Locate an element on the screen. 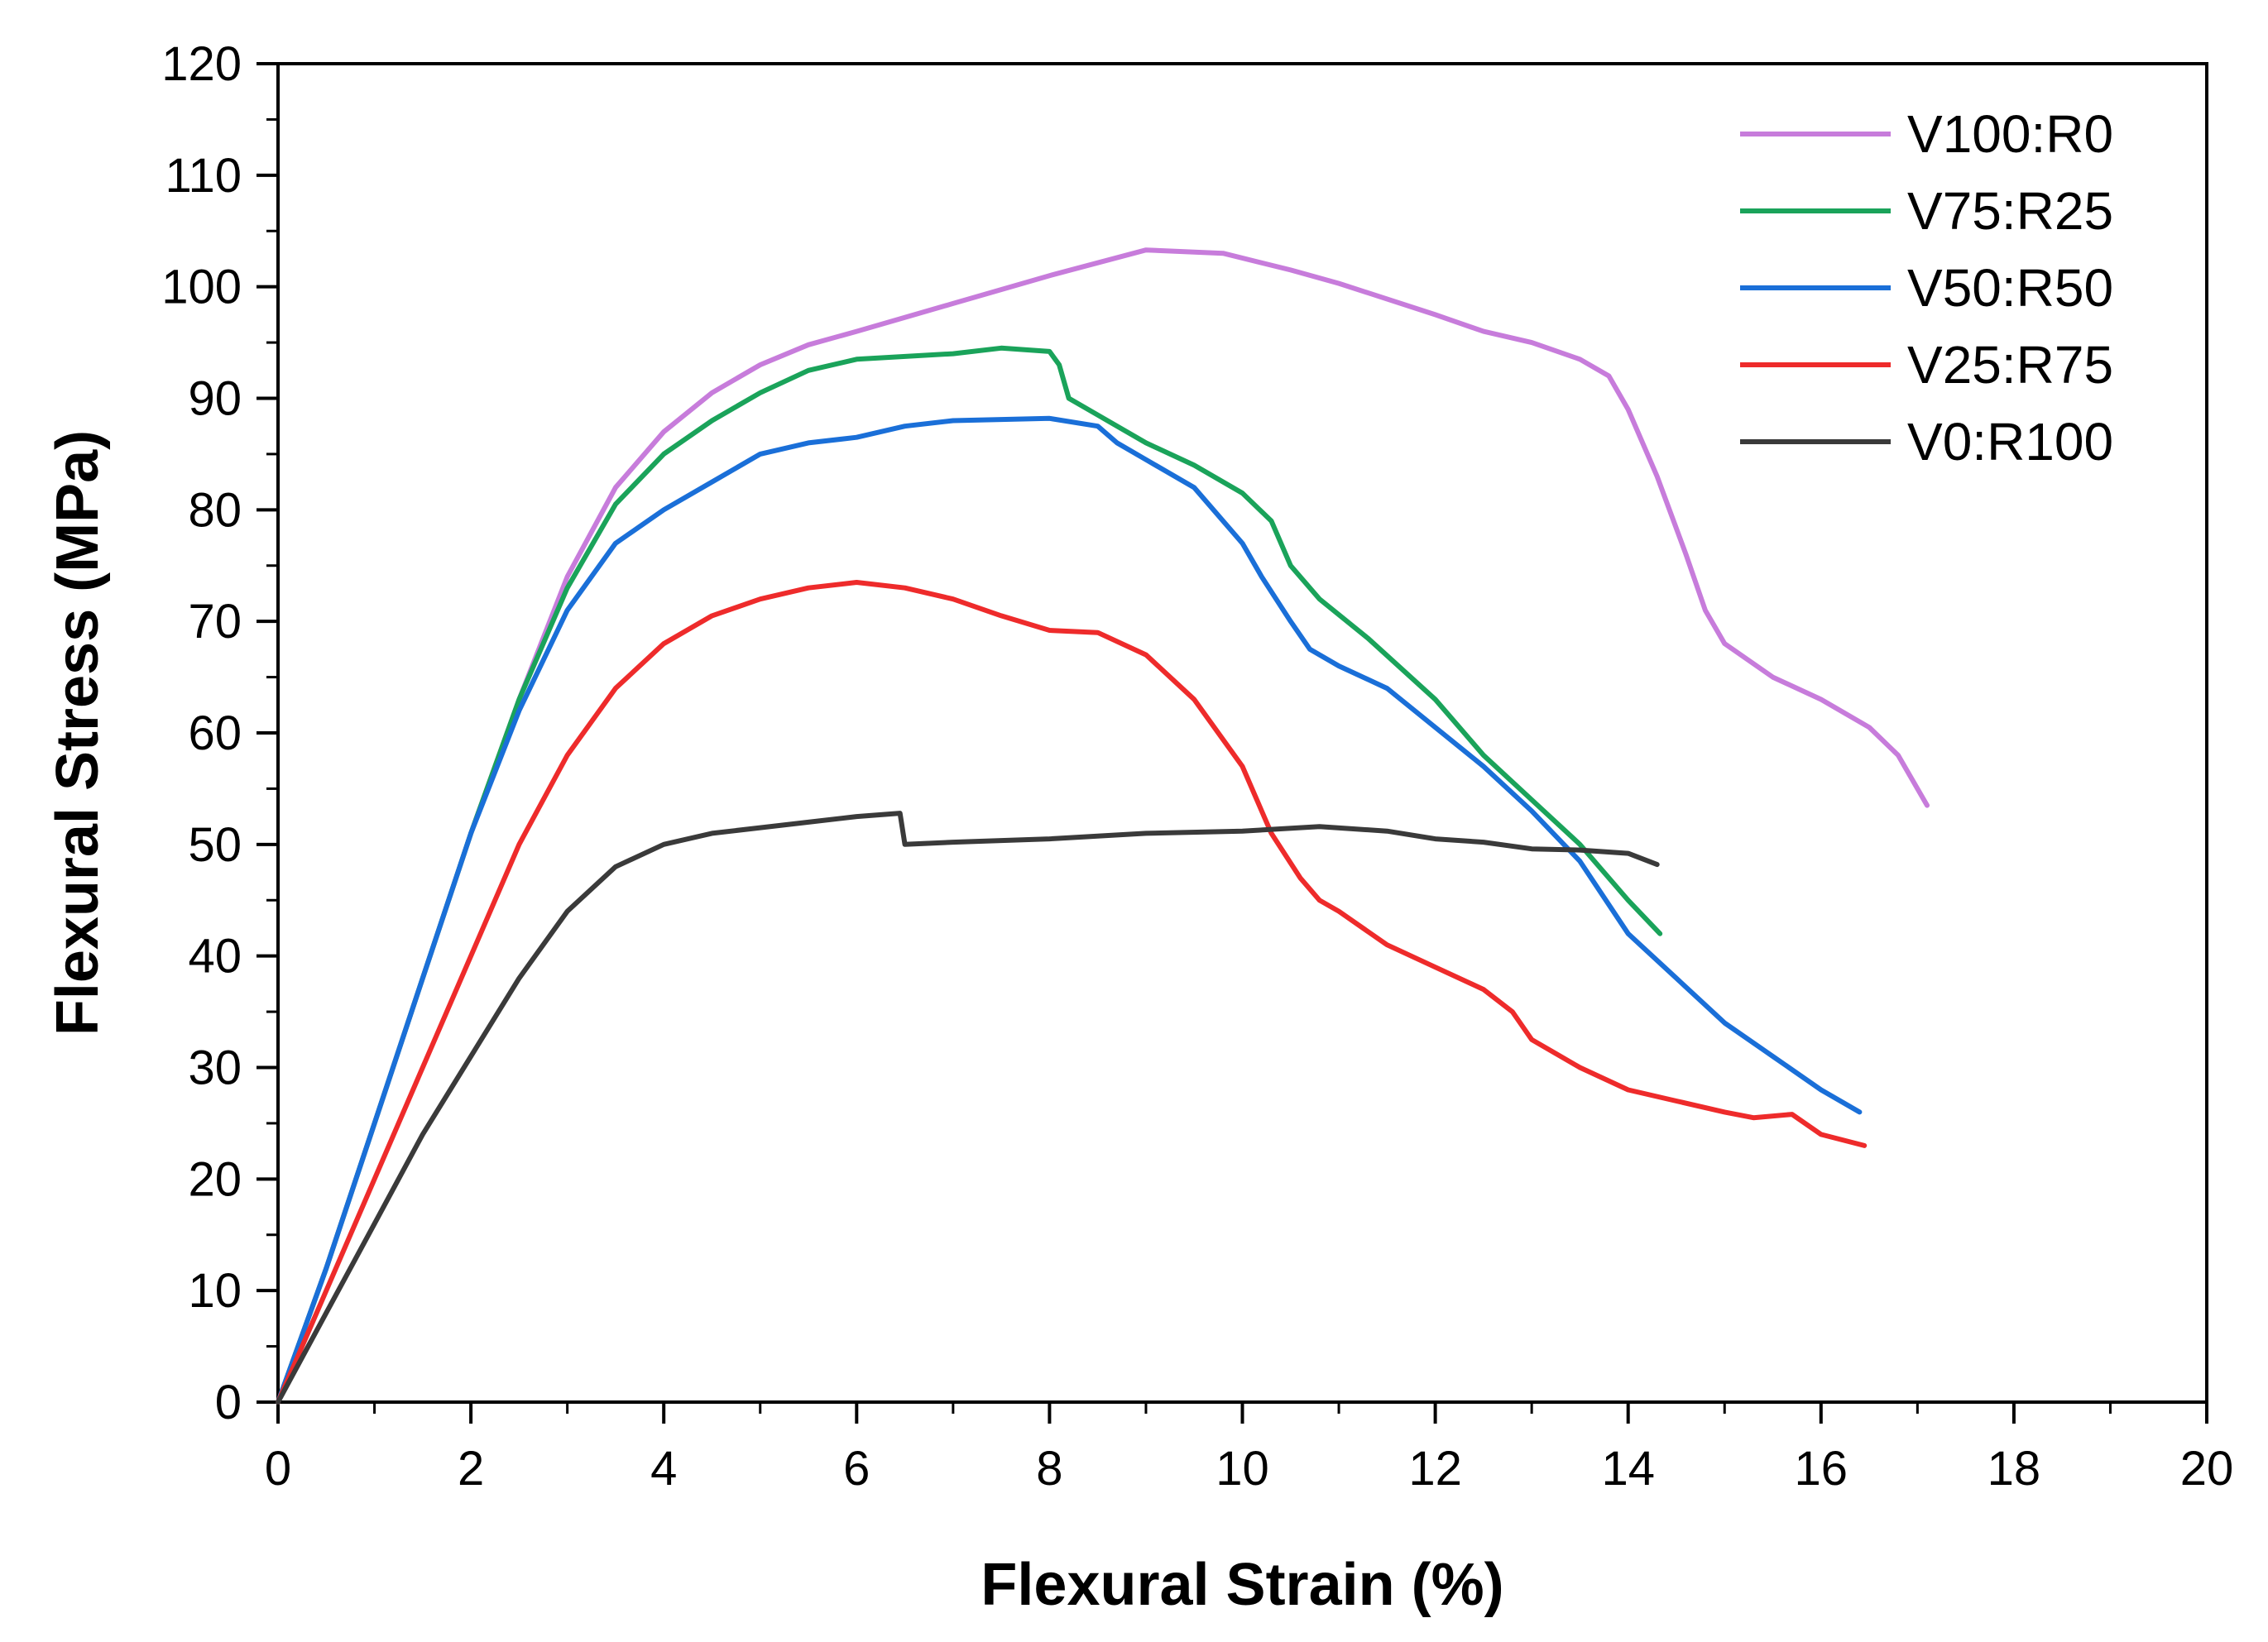  x-tick-label: 12 is located at coordinates (1435, 1469).